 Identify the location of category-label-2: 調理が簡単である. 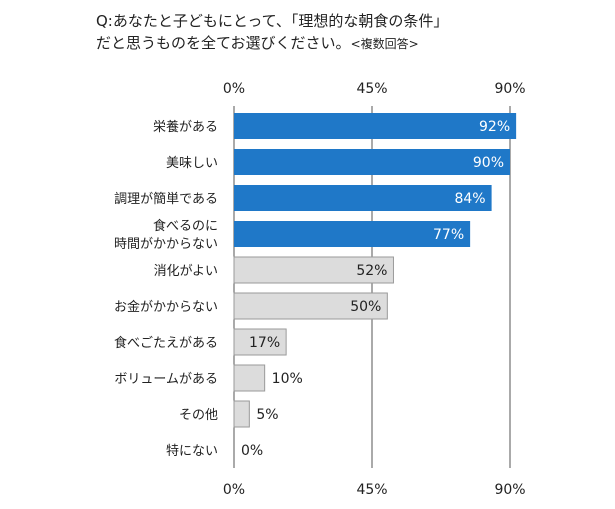
(166, 199).